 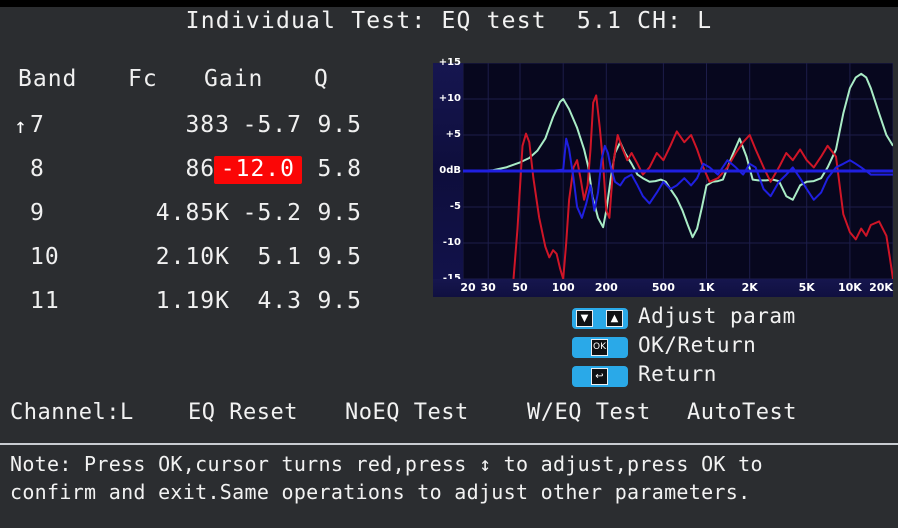 What do you see at coordinates (449, 62) in the screenshot?
I see `y-axis-tick: +15` at bounding box center [449, 62].